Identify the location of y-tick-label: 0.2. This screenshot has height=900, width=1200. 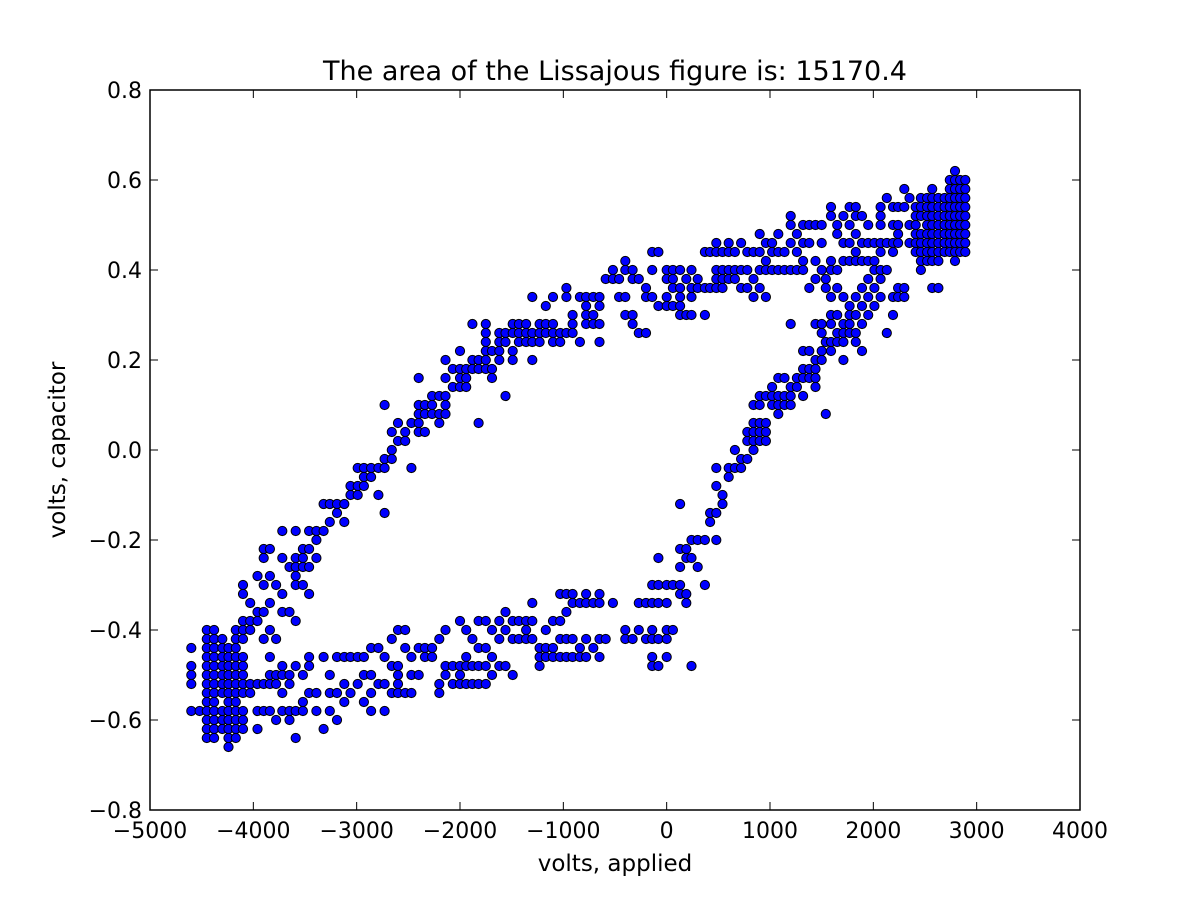
(124, 361).